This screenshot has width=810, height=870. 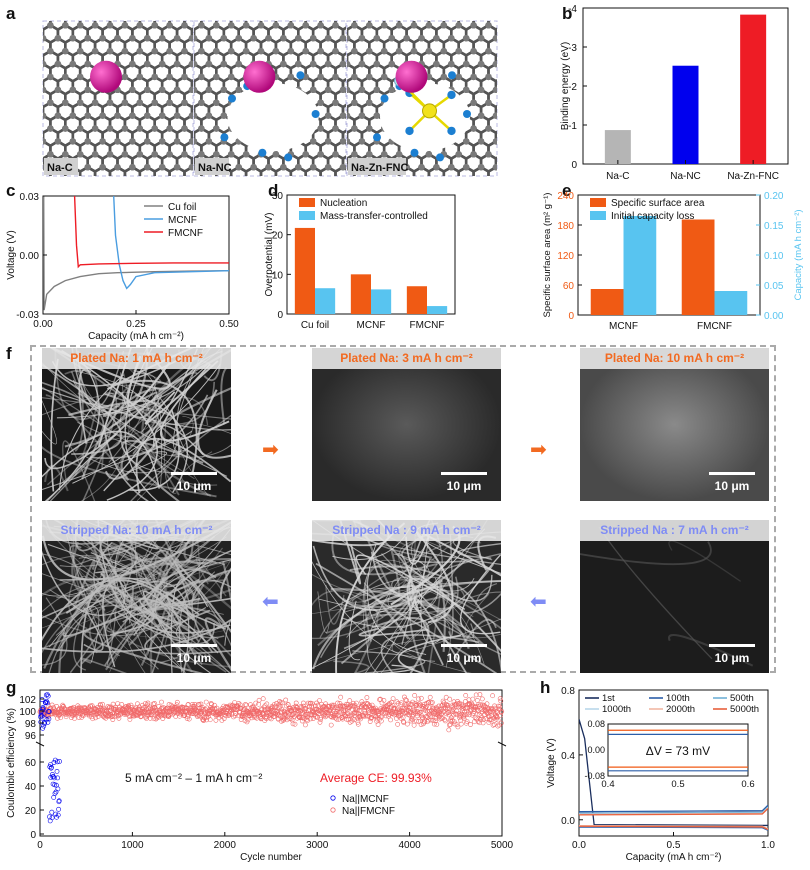 I want to click on tick-label: Na-NC, so click(x=685, y=176).